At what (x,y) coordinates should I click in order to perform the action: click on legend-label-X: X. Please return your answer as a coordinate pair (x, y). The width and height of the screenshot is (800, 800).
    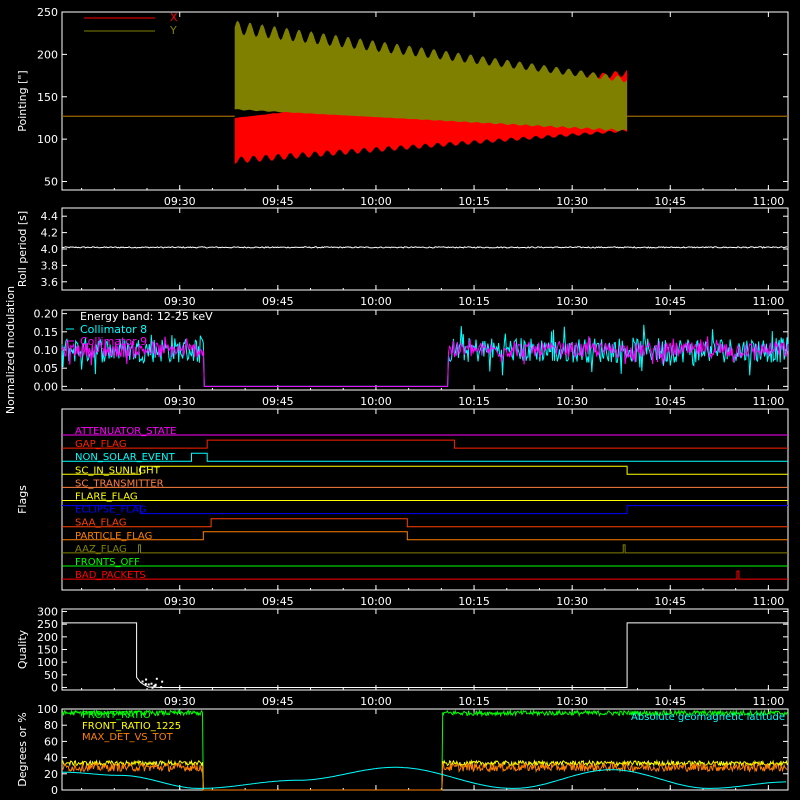
    Looking at the image, I should click on (174, 17).